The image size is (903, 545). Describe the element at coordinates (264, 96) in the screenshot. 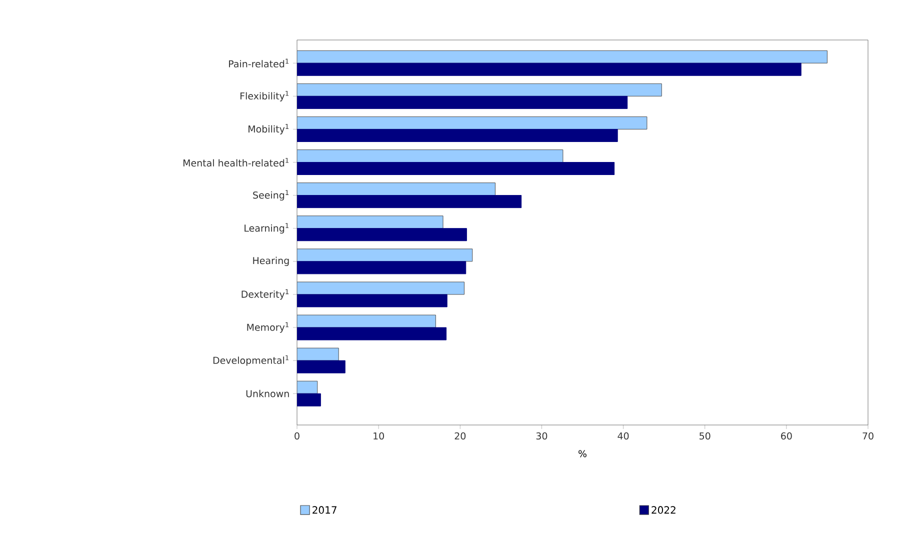

I see `y-tick-label: Flexibility$^{1}$` at that location.